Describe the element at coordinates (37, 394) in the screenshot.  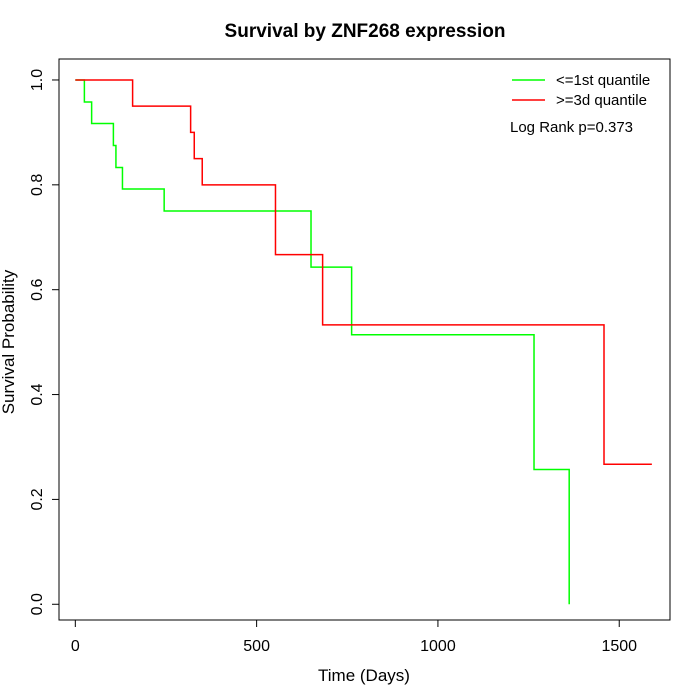
I see `y-tick-label: 0.4` at that location.